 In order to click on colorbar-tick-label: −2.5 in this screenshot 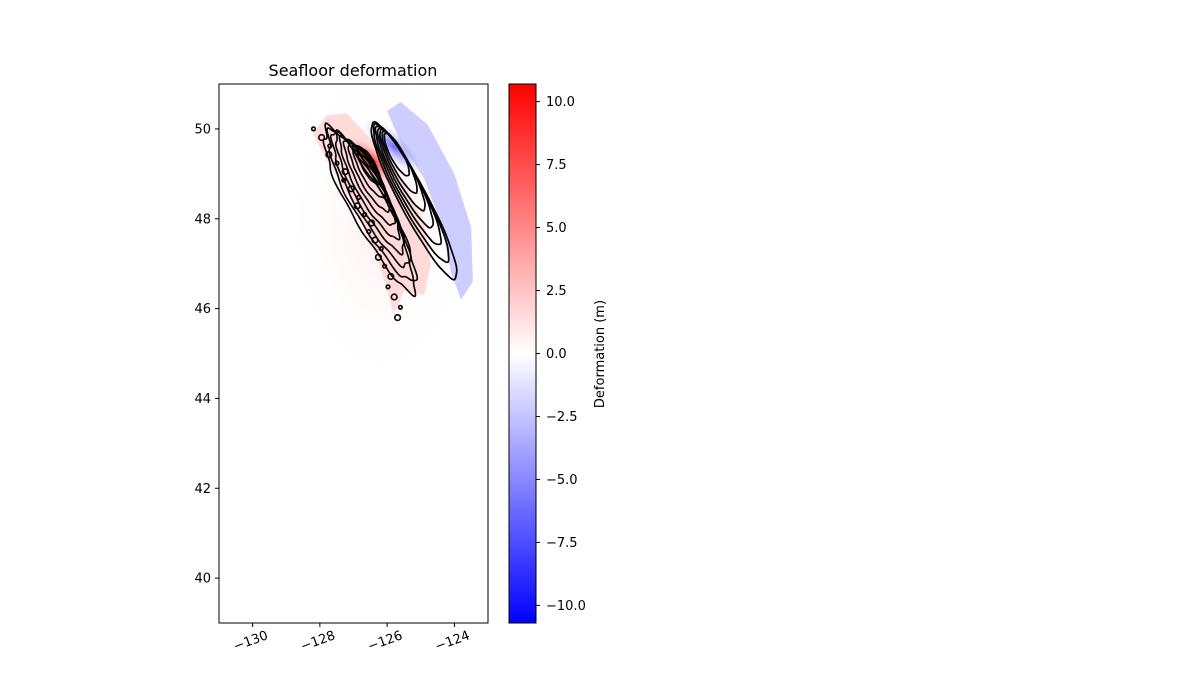, I will do `click(562, 417)`.